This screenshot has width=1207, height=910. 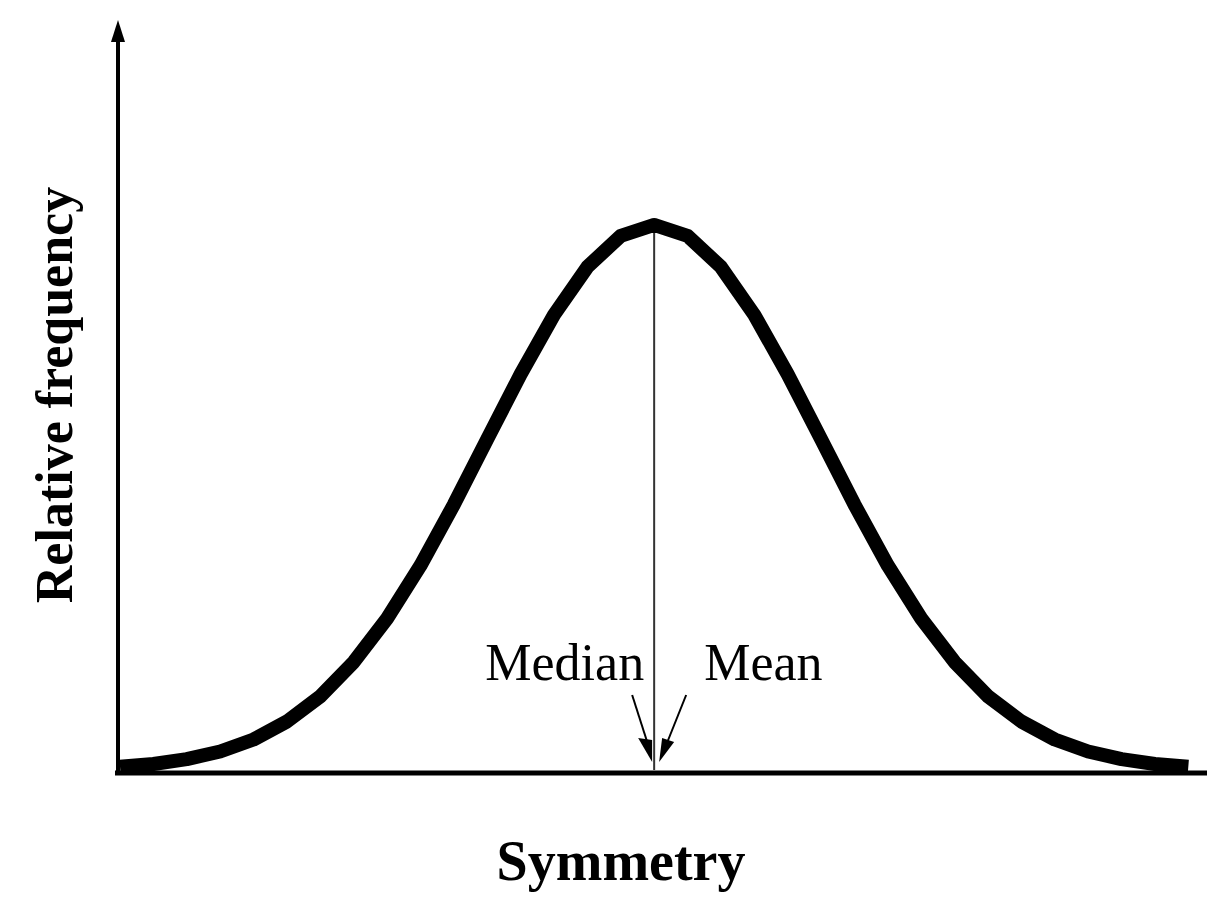 What do you see at coordinates (565, 662) in the screenshot?
I see `annotation: Median` at bounding box center [565, 662].